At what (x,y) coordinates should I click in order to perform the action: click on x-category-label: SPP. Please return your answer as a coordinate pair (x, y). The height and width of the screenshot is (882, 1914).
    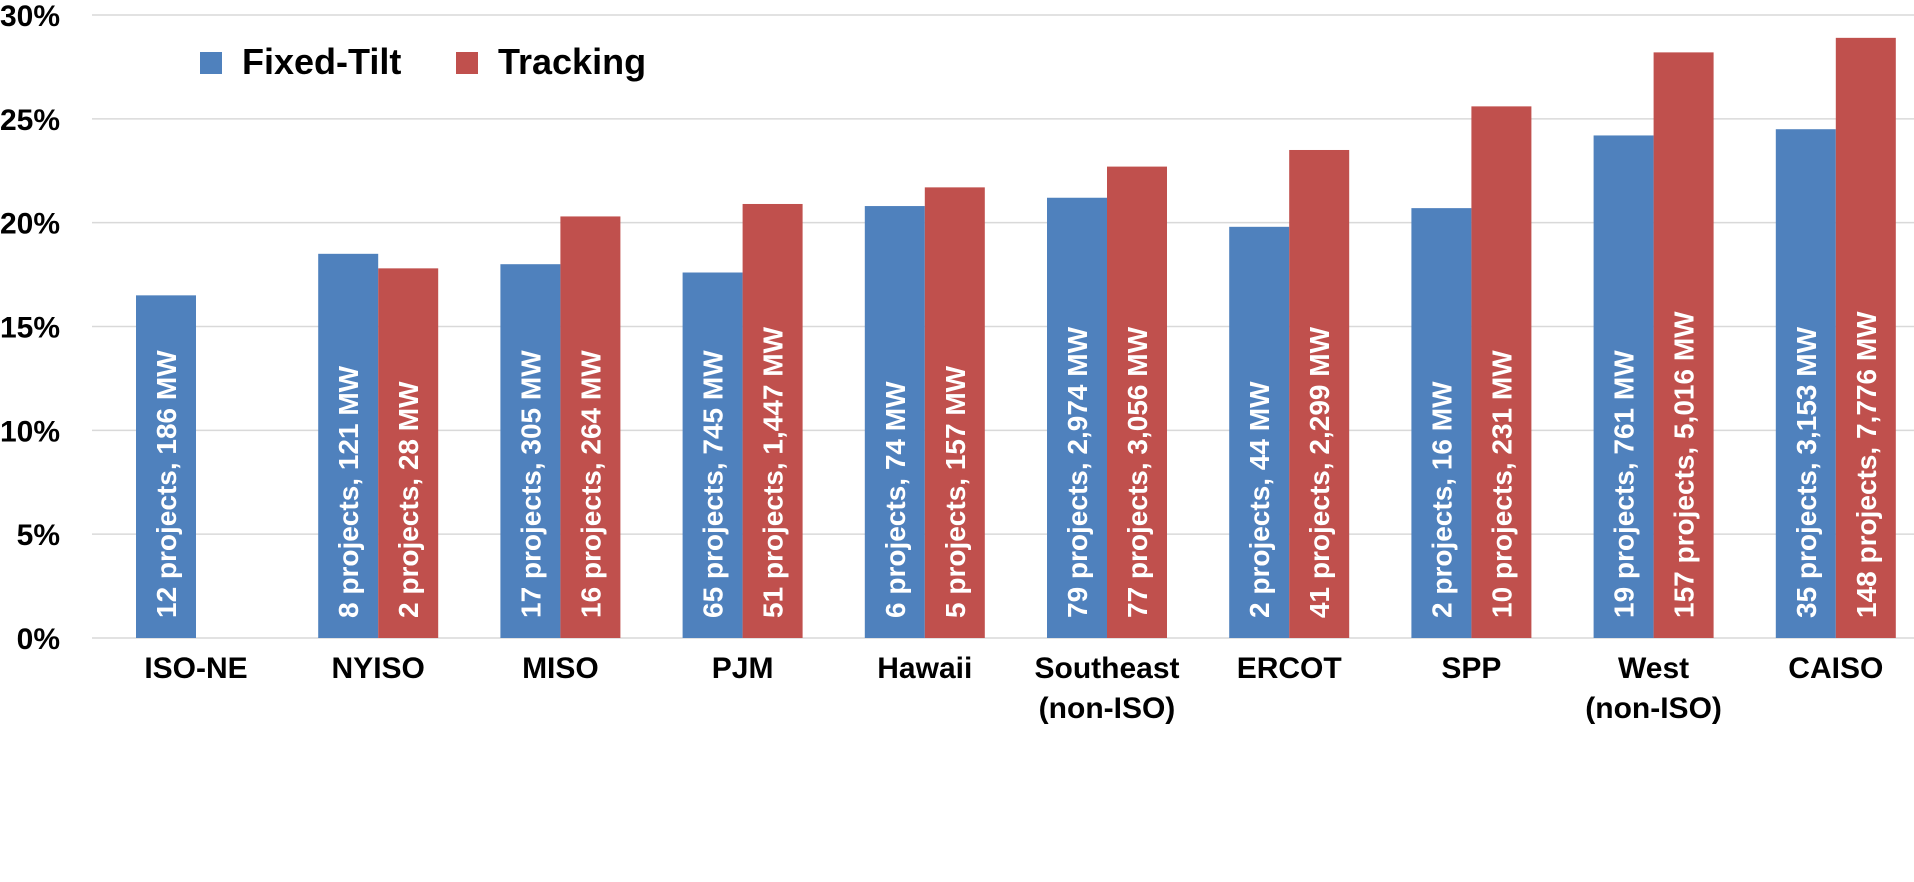
    Looking at the image, I should click on (1471, 668).